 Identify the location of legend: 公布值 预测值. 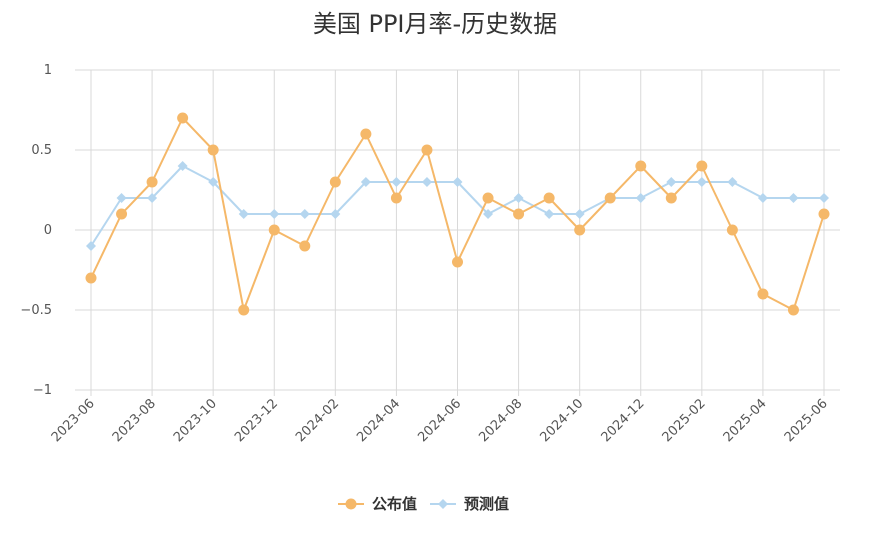
(423, 504).